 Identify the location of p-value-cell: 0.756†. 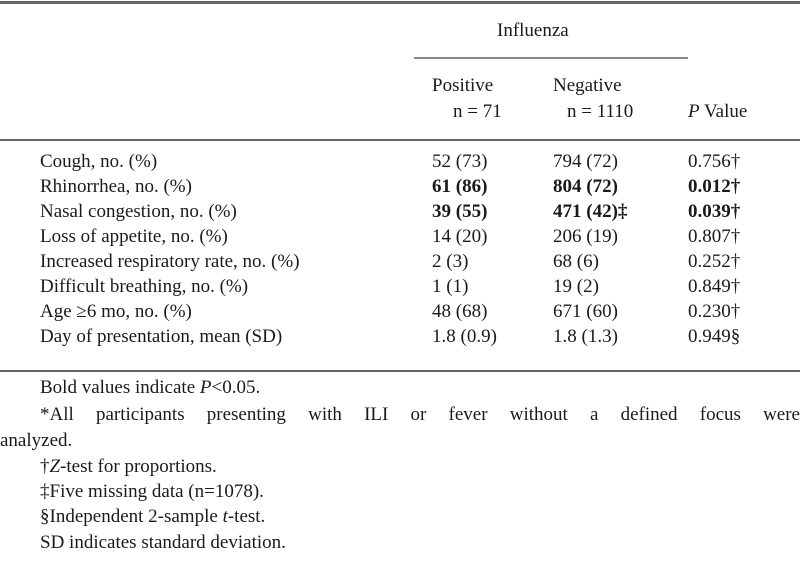
(714, 161).